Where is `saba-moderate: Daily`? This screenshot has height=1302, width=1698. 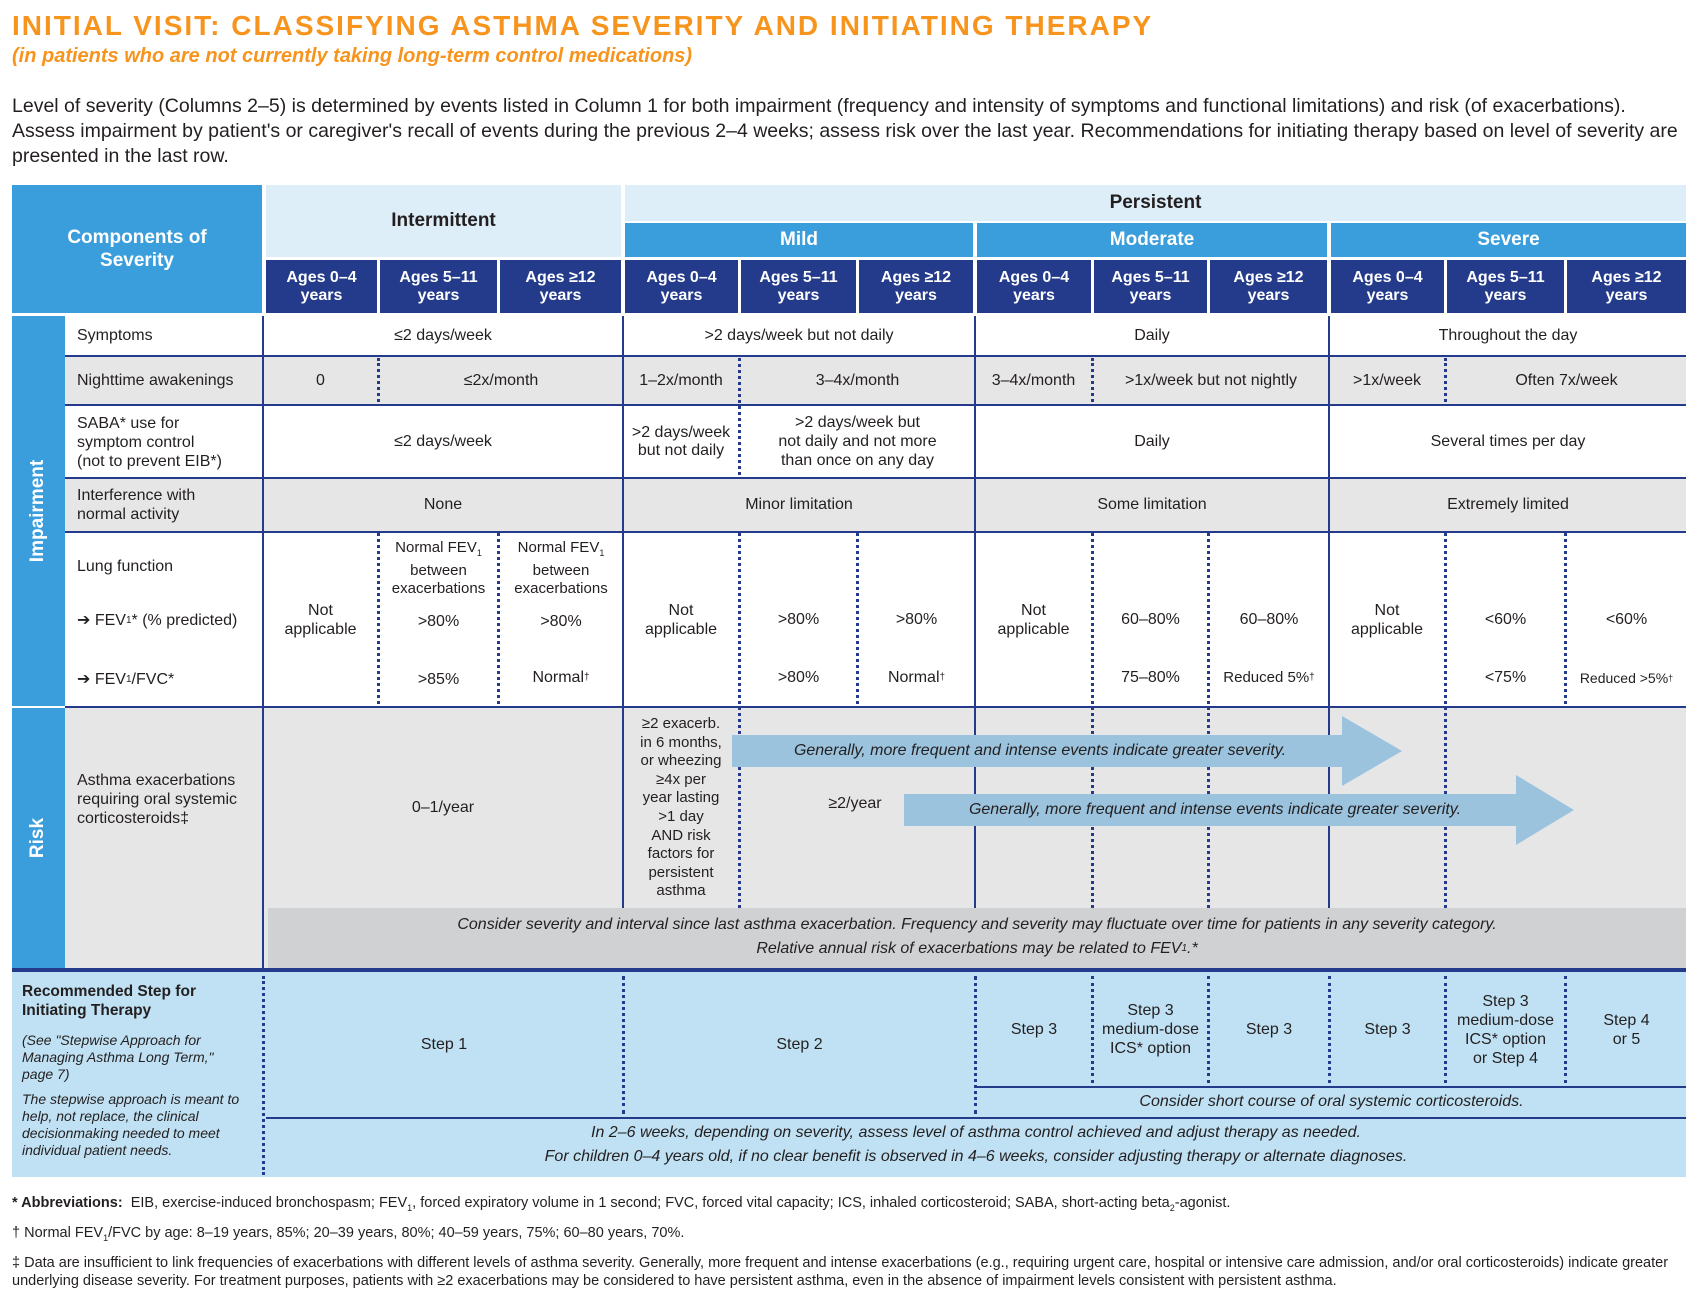
saba-moderate: Daily is located at coordinates (1152, 441).